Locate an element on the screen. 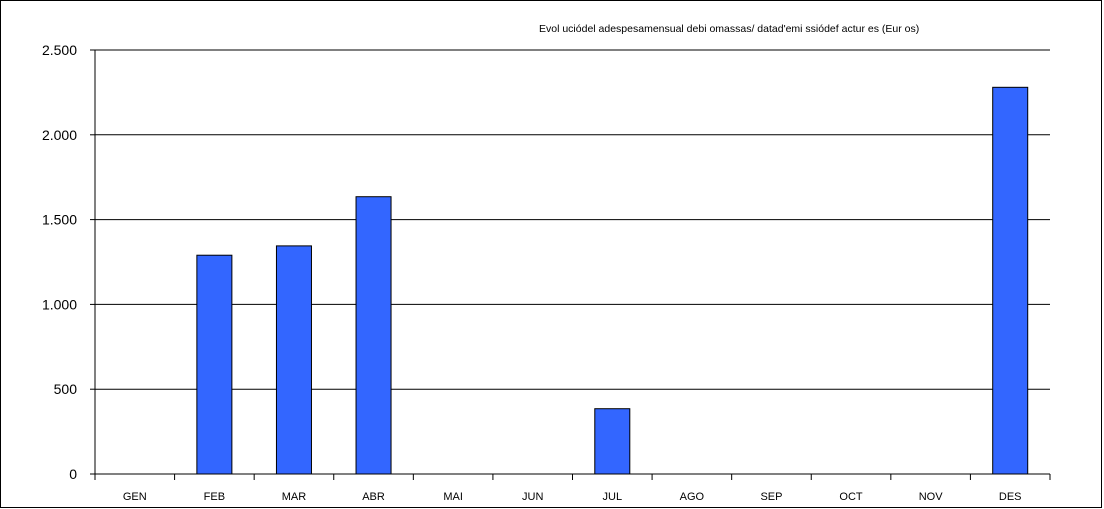  y-tick-label: 500 is located at coordinates (66, 389).